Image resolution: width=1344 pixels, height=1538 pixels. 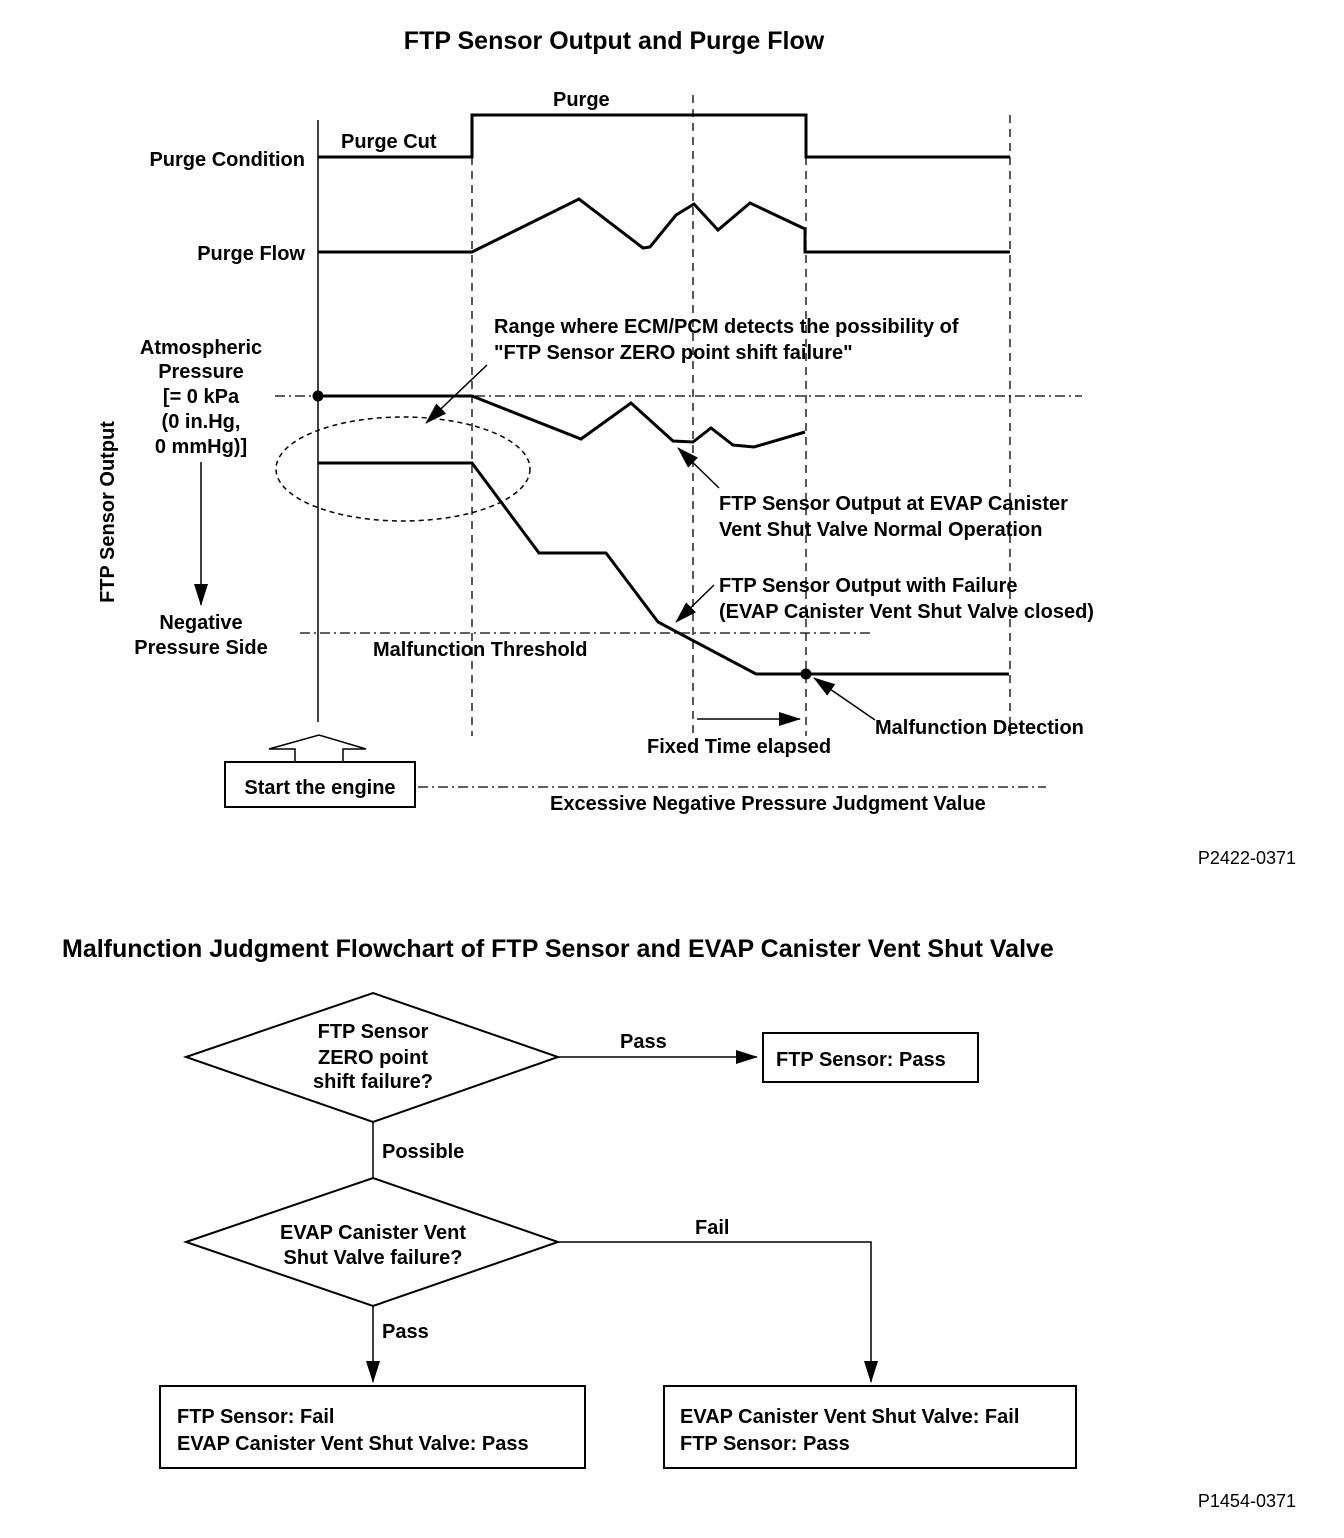 I want to click on y-axis-label: FTP Sensor Output, so click(x=108, y=512).